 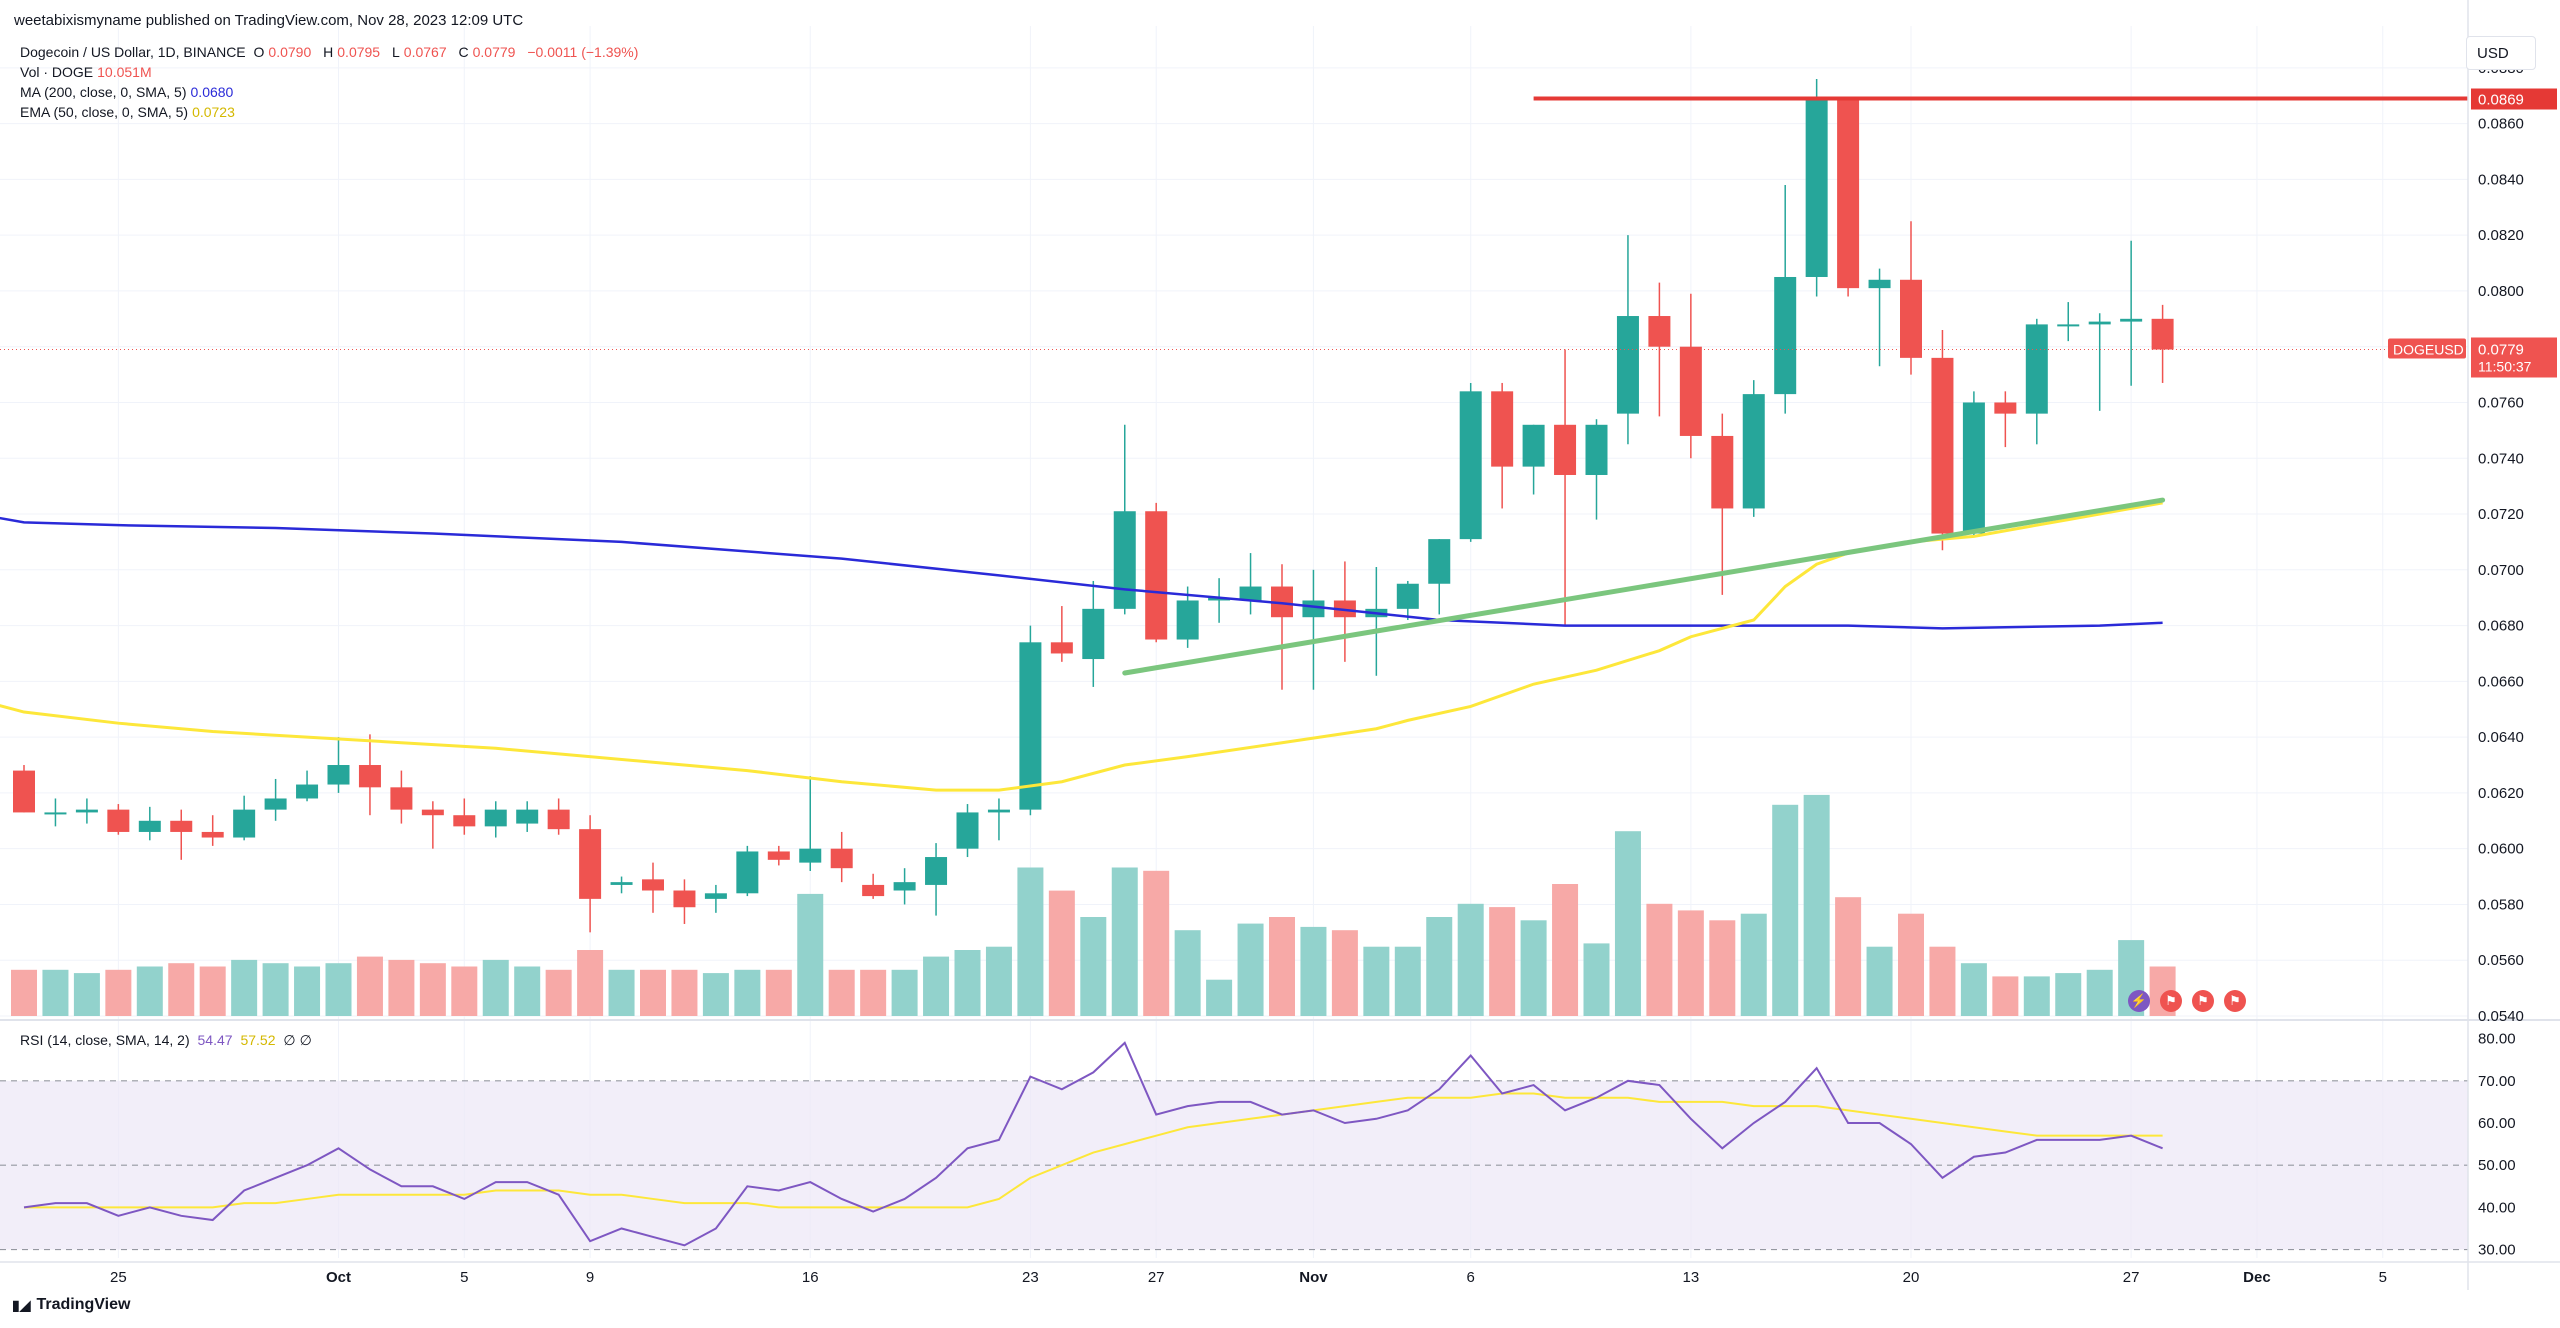 What do you see at coordinates (2497, 1250) in the screenshot?
I see `rsi-tick-label: 30.00` at bounding box center [2497, 1250].